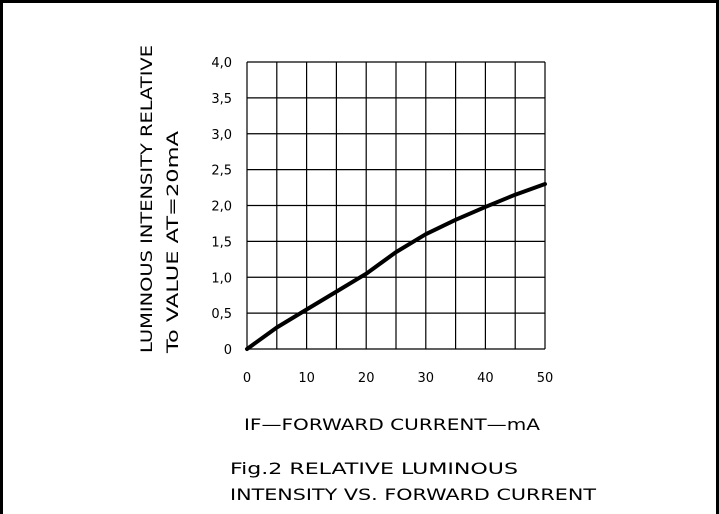  What do you see at coordinates (172, 242) in the screenshot?
I see `y-axis-label-line2: To VALUE AT=20mA` at bounding box center [172, 242].